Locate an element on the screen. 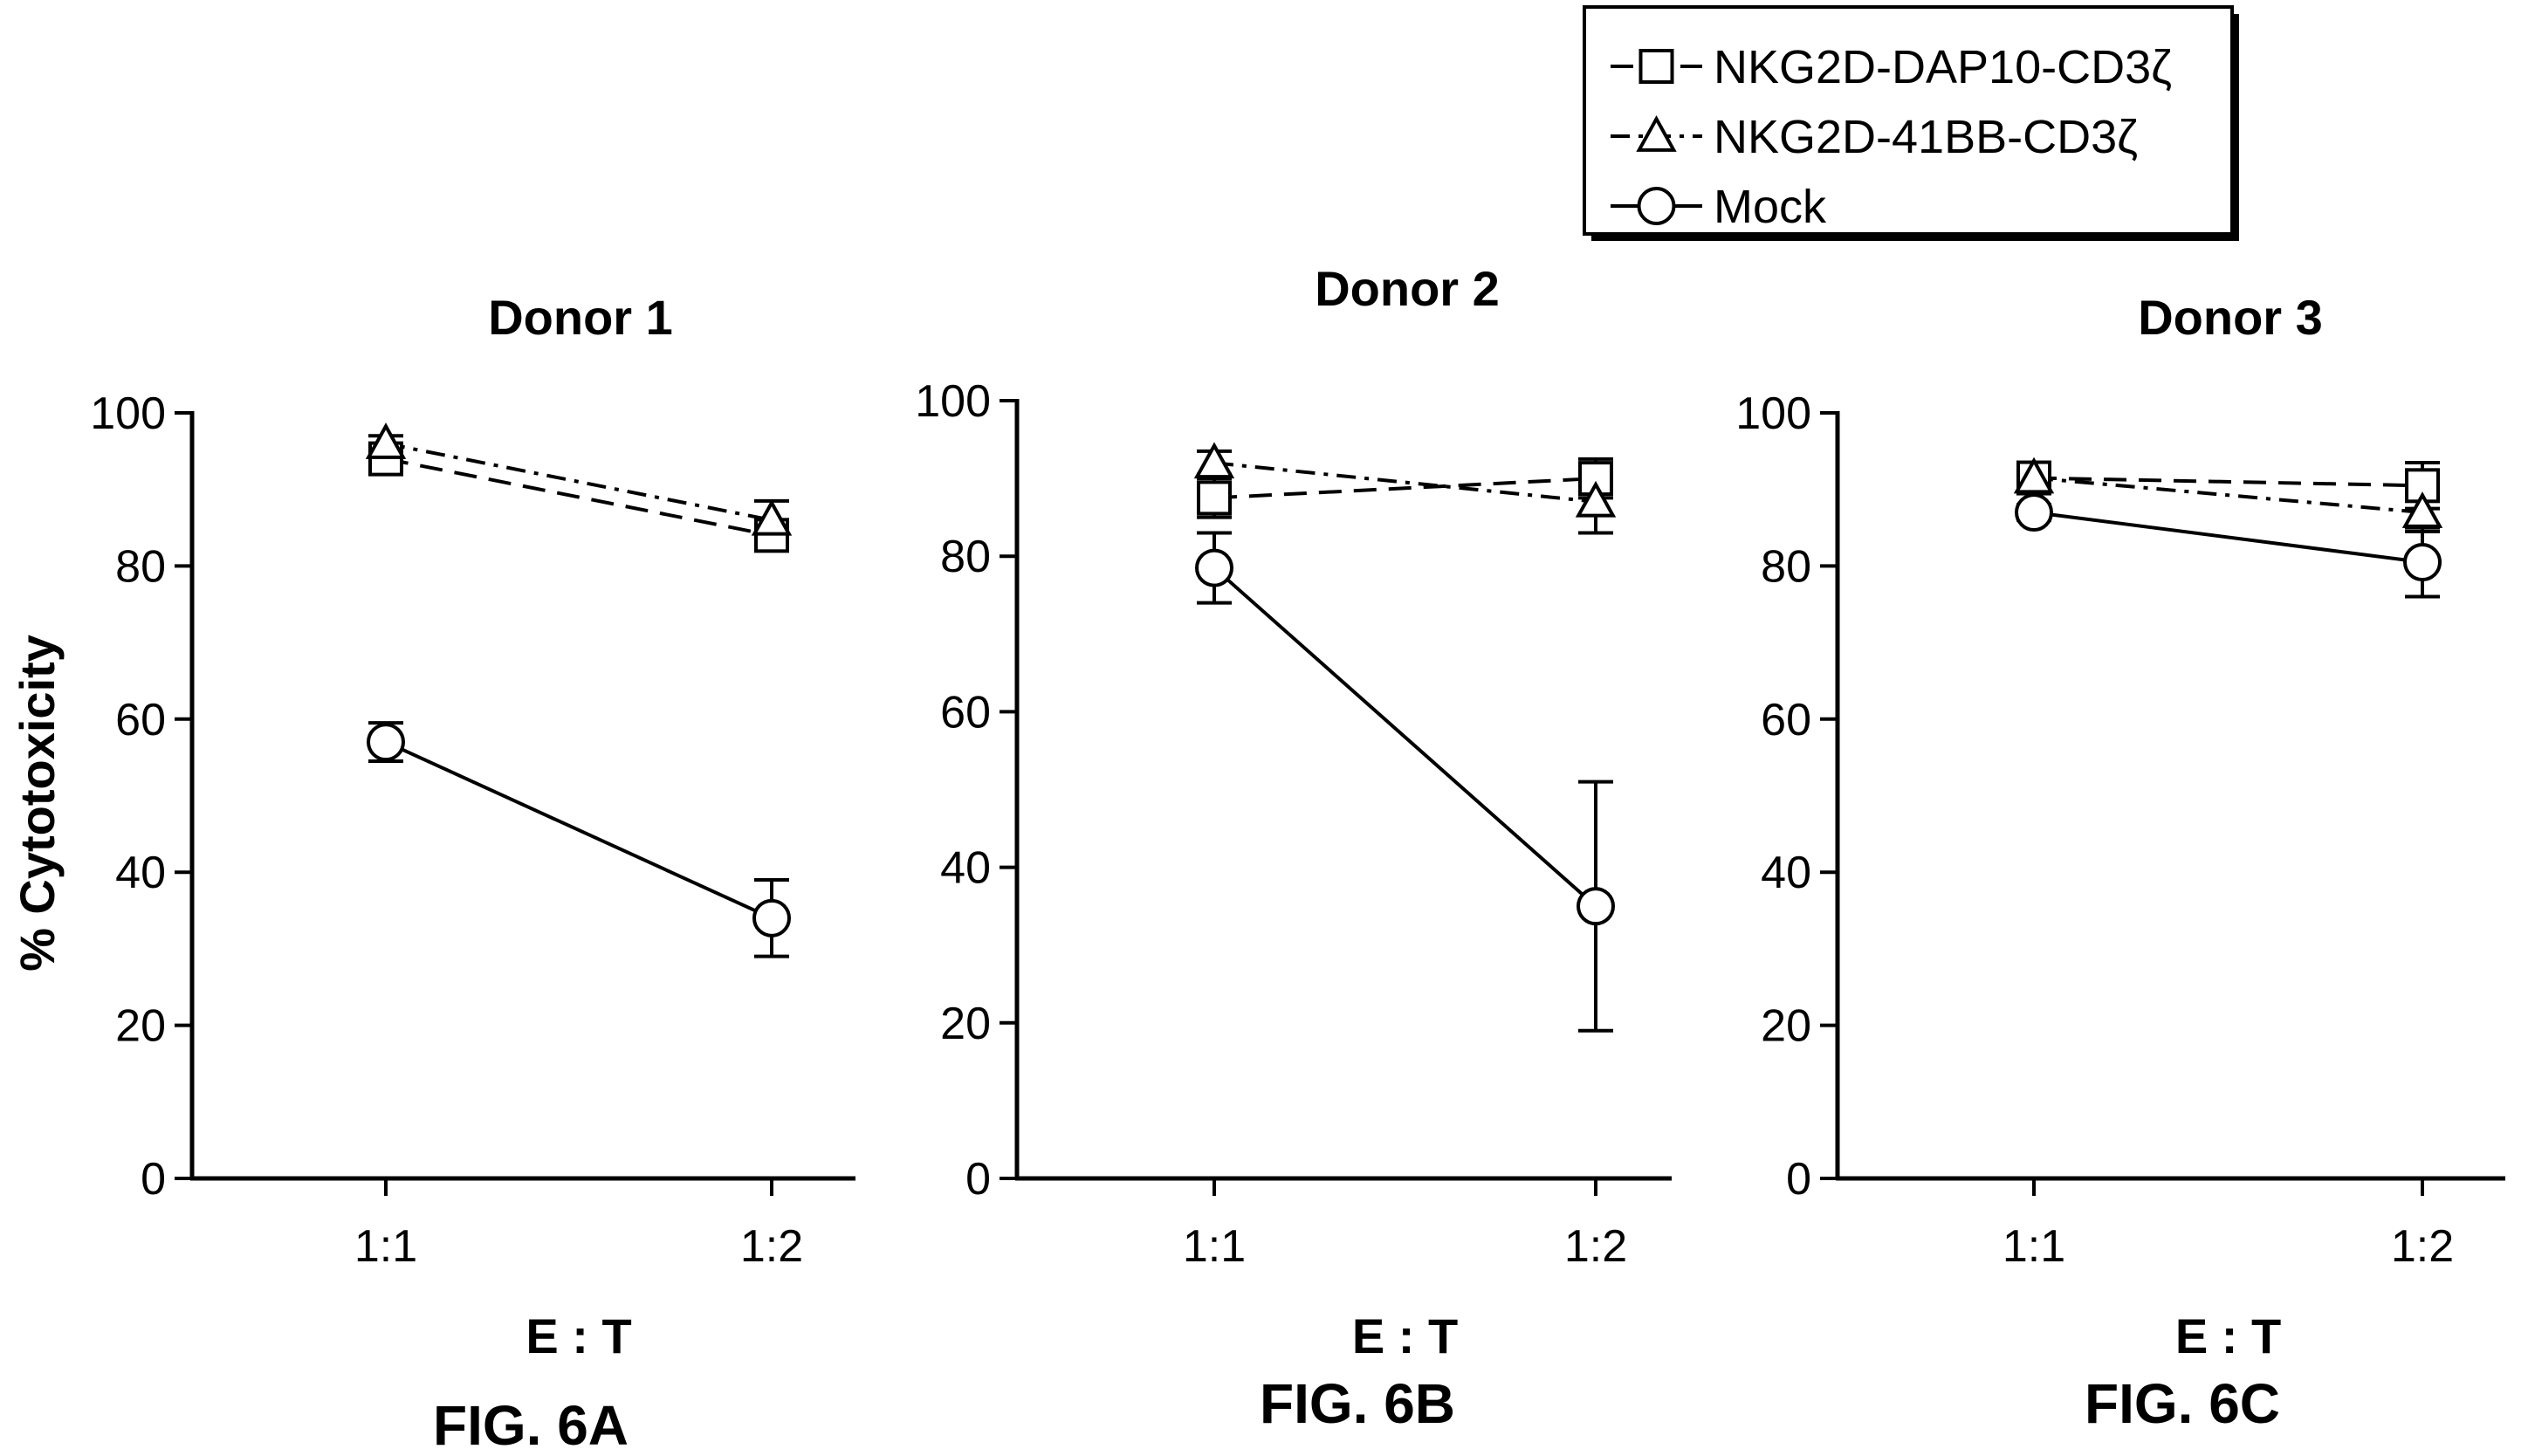  y-axis-label: % Cytotoxicity is located at coordinates (37, 803).